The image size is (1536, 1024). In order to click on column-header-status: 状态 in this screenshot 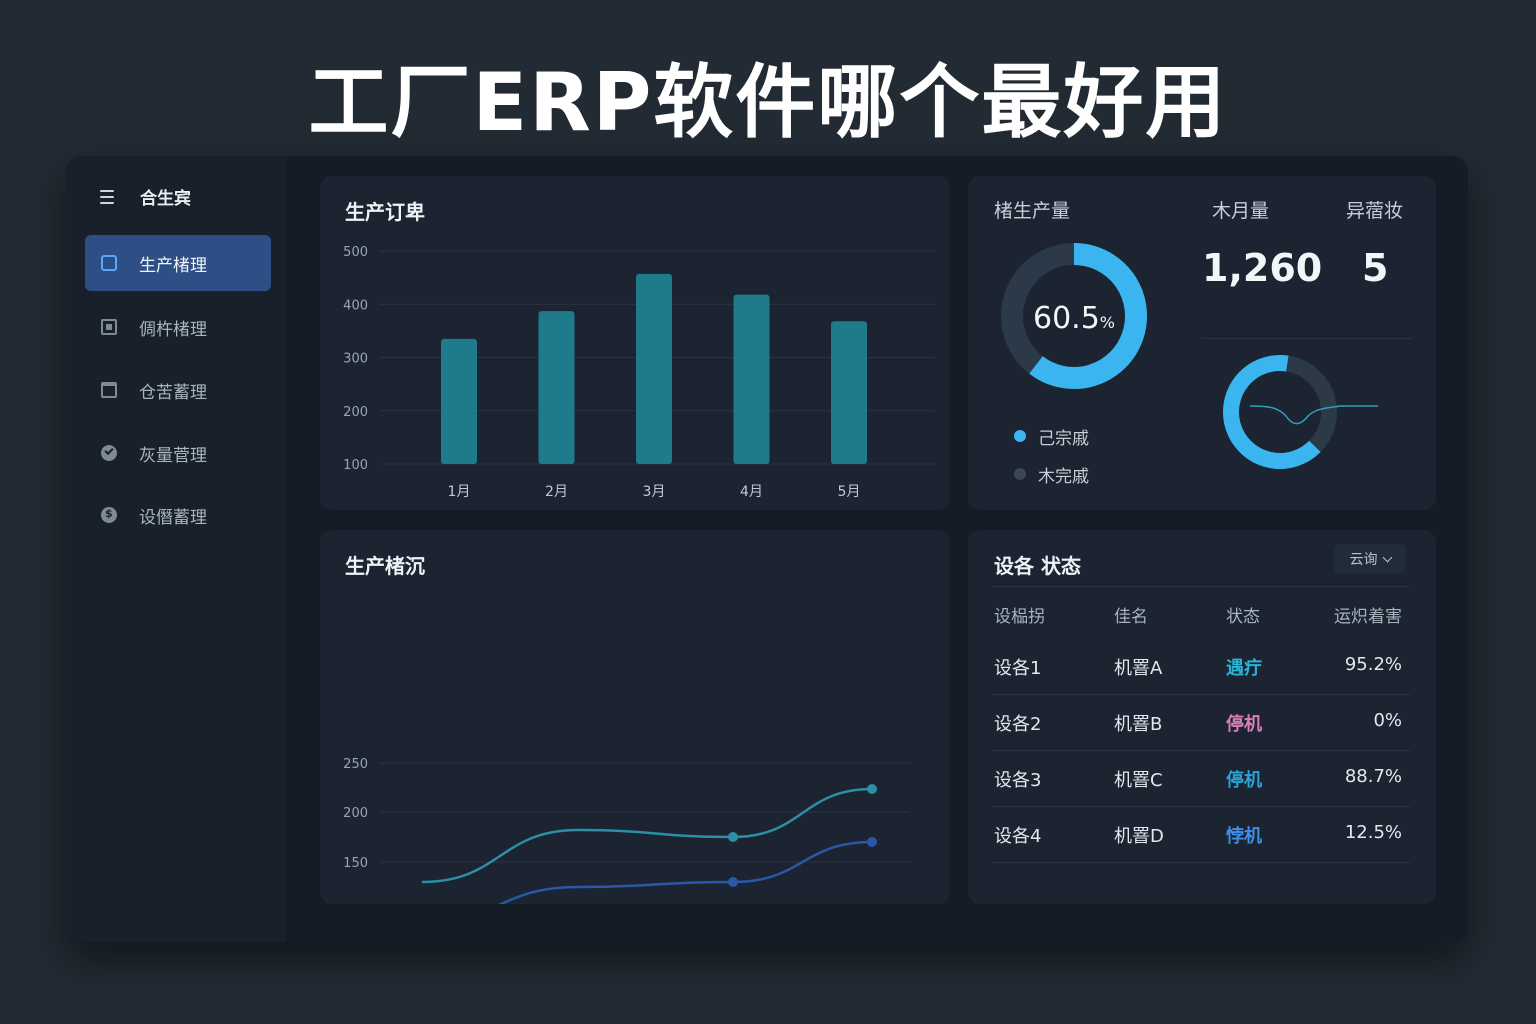, I will do `click(1243, 617)`.